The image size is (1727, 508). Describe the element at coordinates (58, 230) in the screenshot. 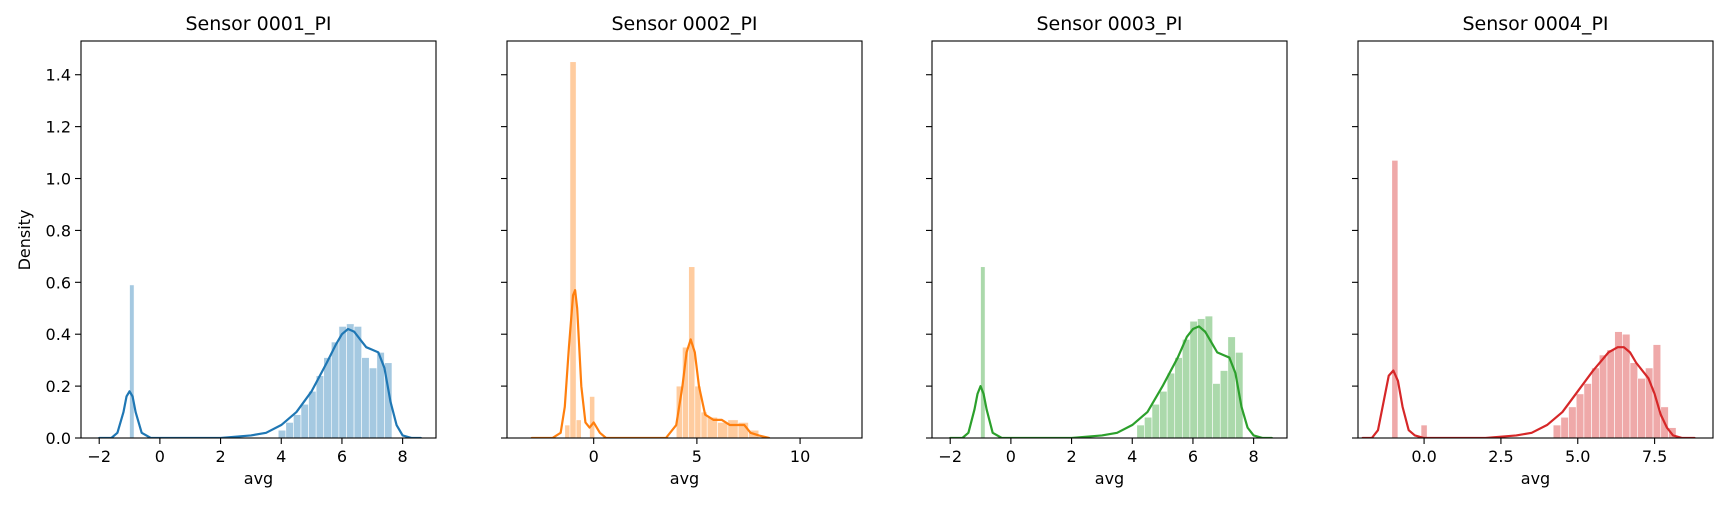

I see `y-tick-label: 0.8` at that location.